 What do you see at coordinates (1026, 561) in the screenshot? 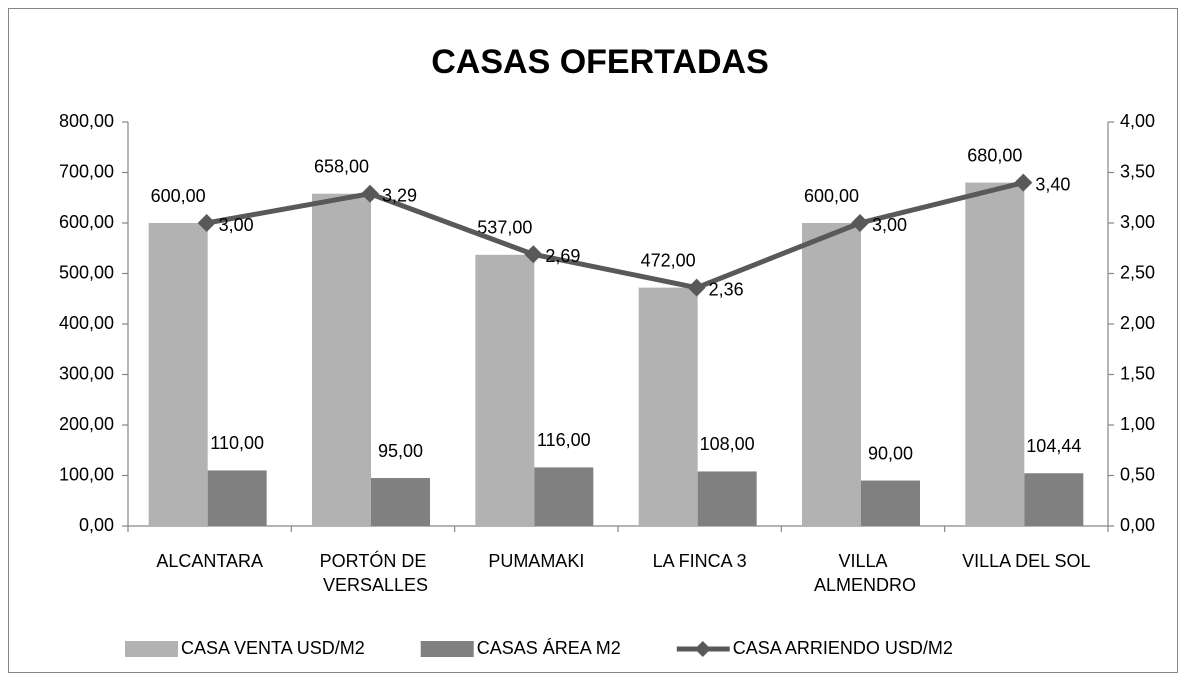
I see `x-tick-label: VILLA DEL SOL` at bounding box center [1026, 561].